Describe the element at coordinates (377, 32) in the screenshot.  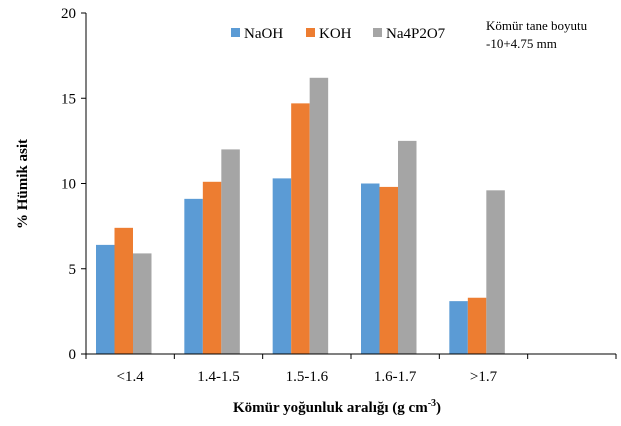
I see `legend-swatch-na4p2o7` at that location.